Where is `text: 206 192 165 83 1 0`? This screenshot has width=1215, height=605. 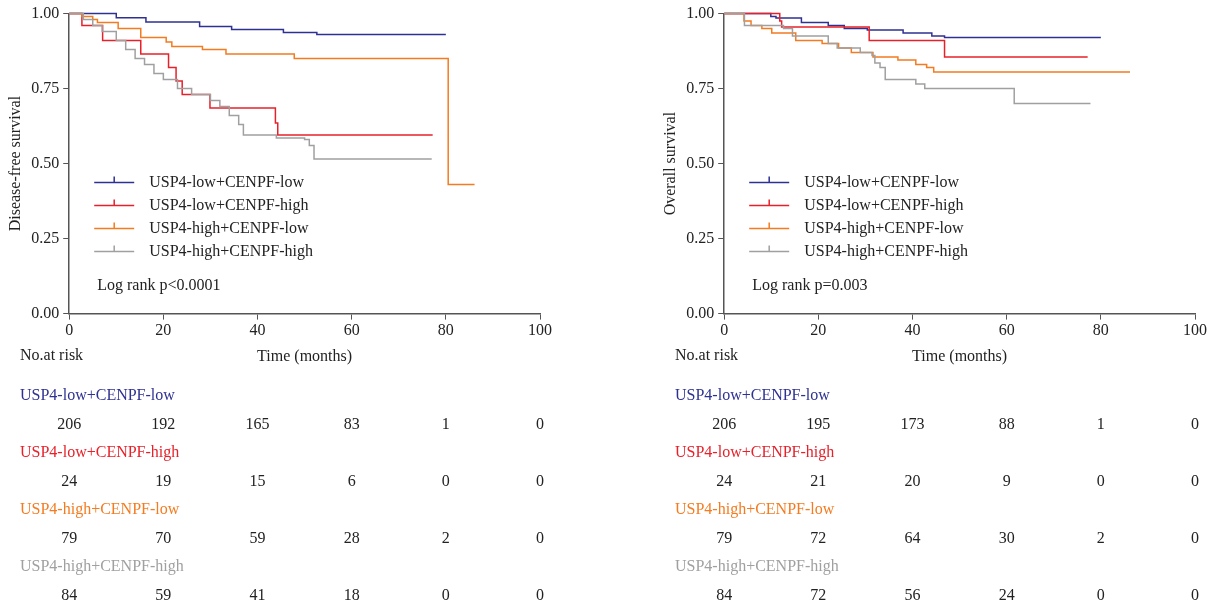 text: 206 192 165 83 1 0 is located at coordinates (300, 423).